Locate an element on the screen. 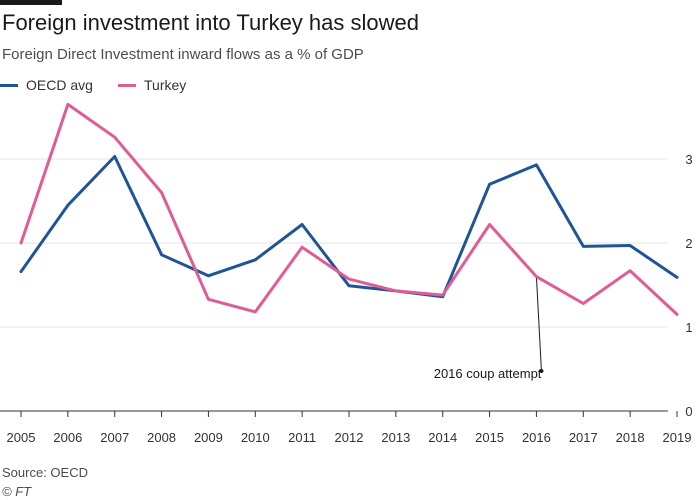 The width and height of the screenshot is (700, 500). y-tick-label: 0 is located at coordinates (688, 411).